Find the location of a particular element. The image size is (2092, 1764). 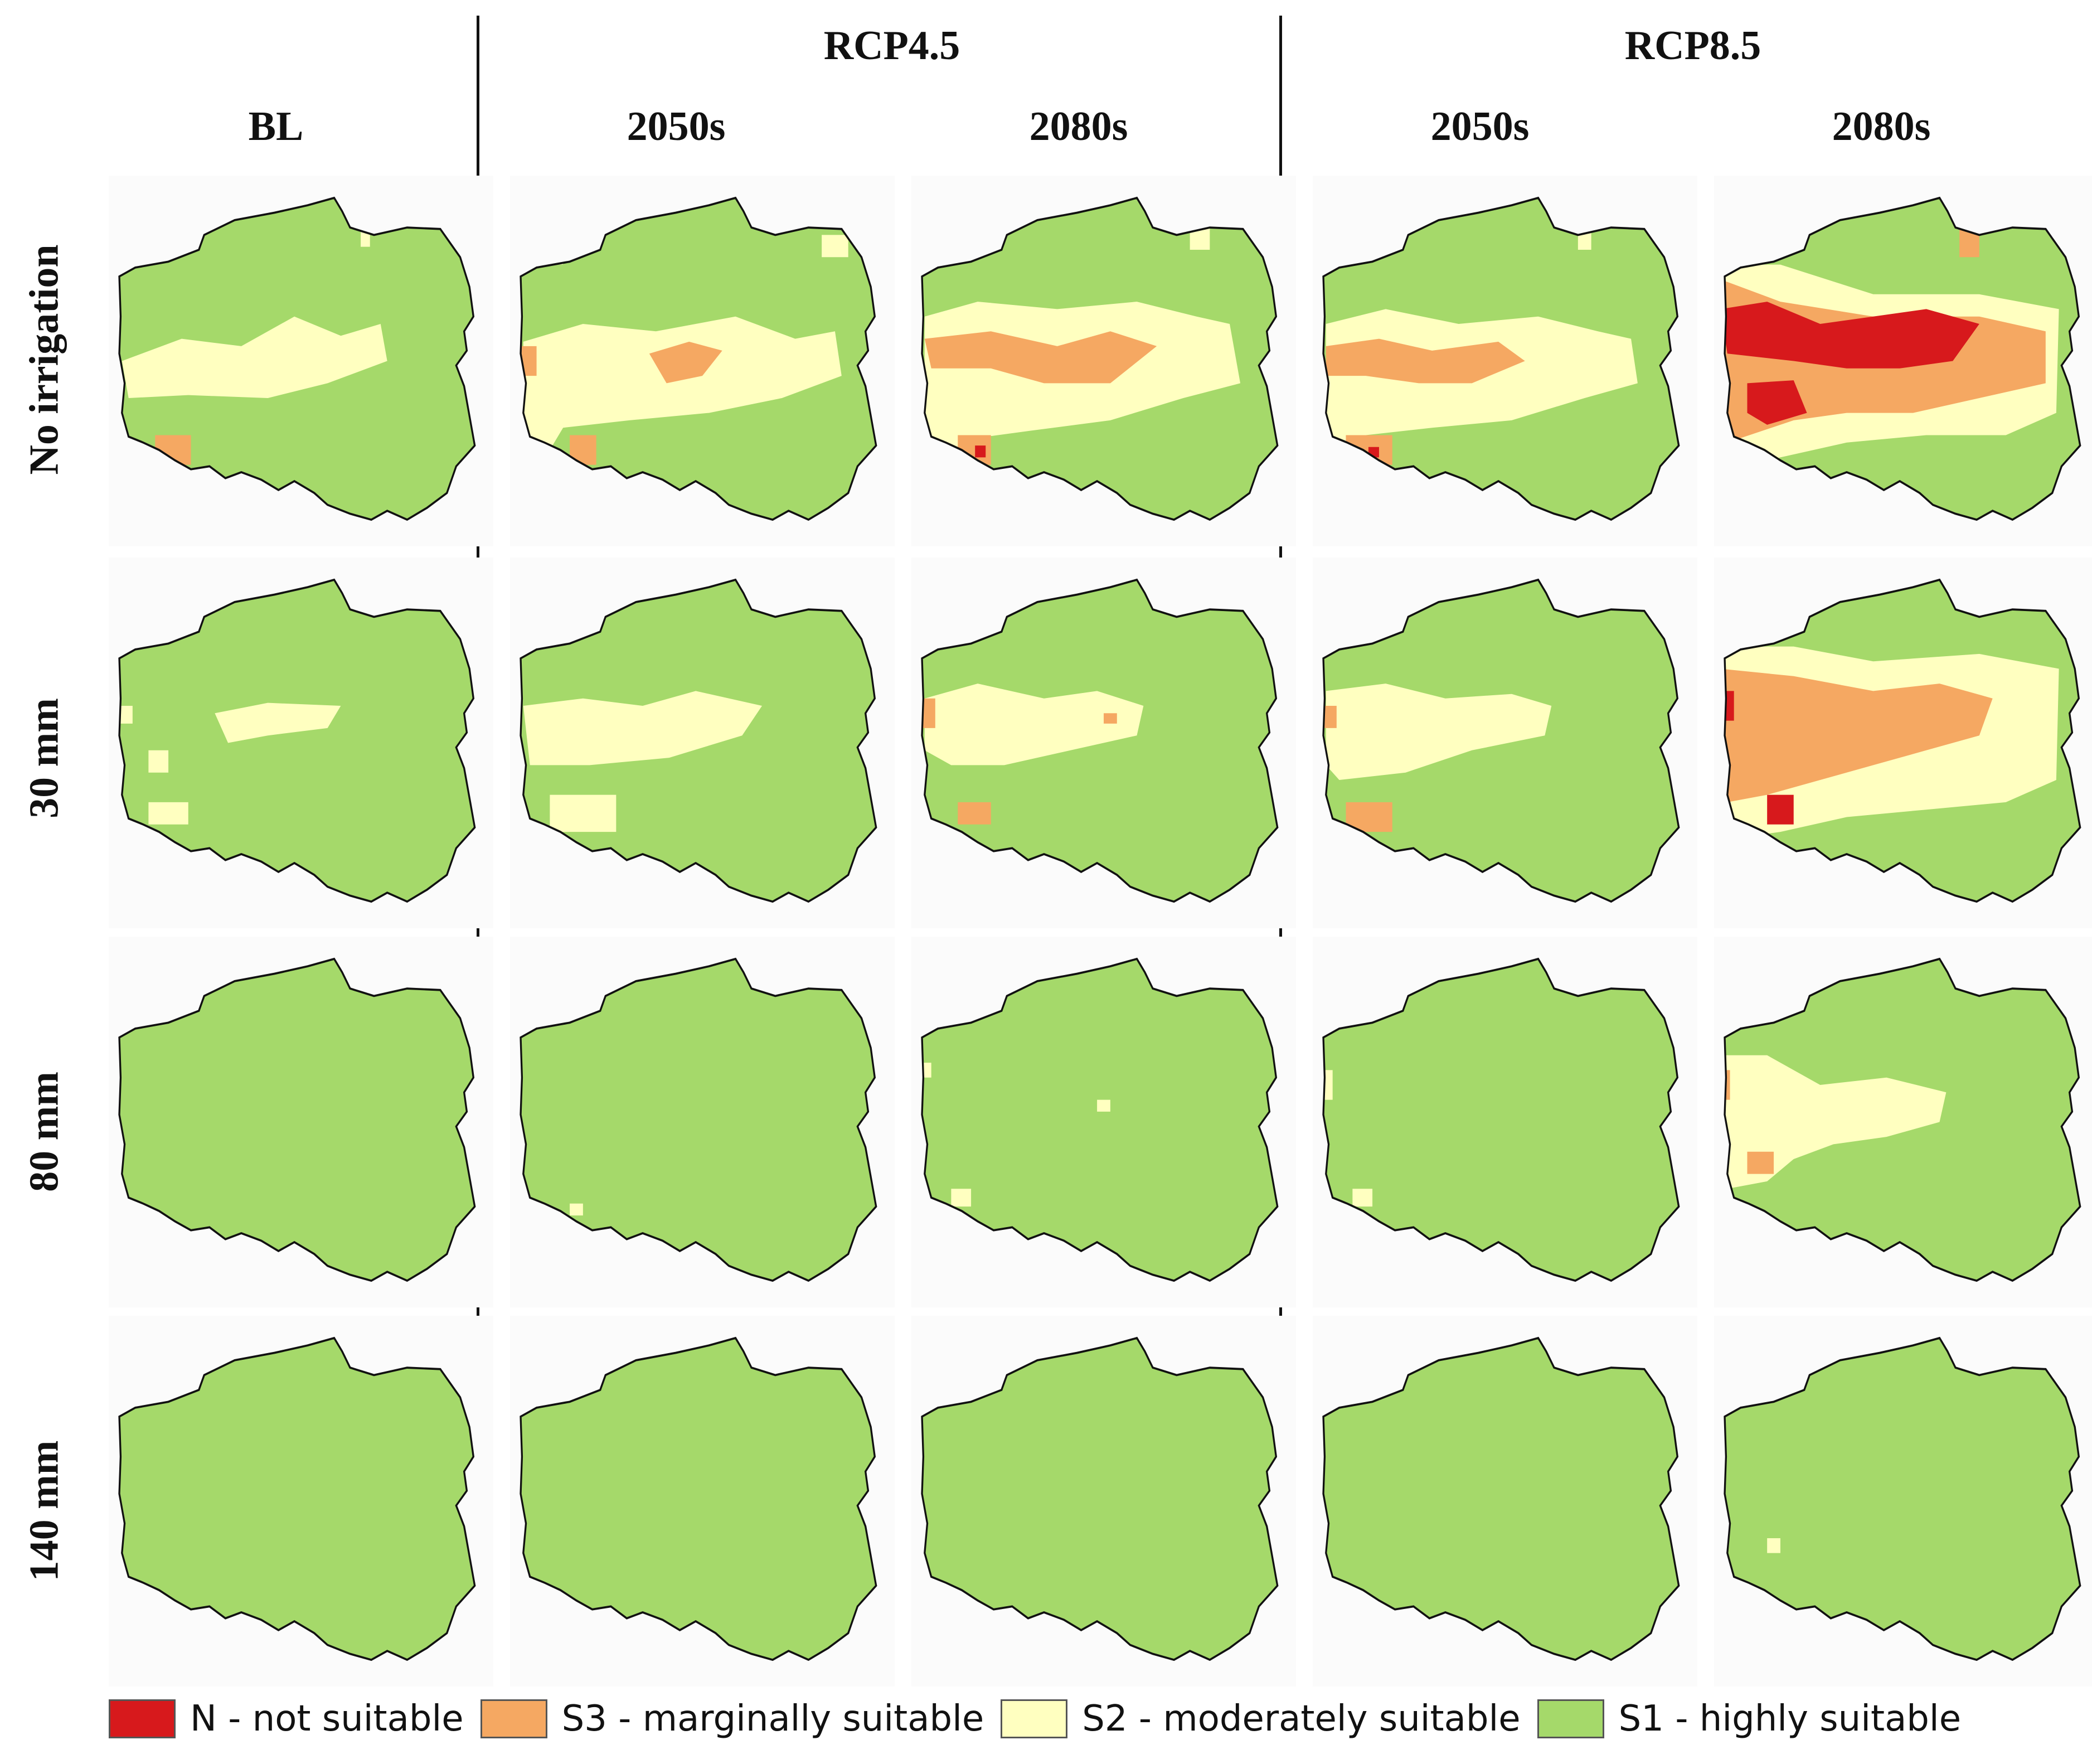

map-no-irrigation-rcp85-2050 is located at coordinates (1505, 361).